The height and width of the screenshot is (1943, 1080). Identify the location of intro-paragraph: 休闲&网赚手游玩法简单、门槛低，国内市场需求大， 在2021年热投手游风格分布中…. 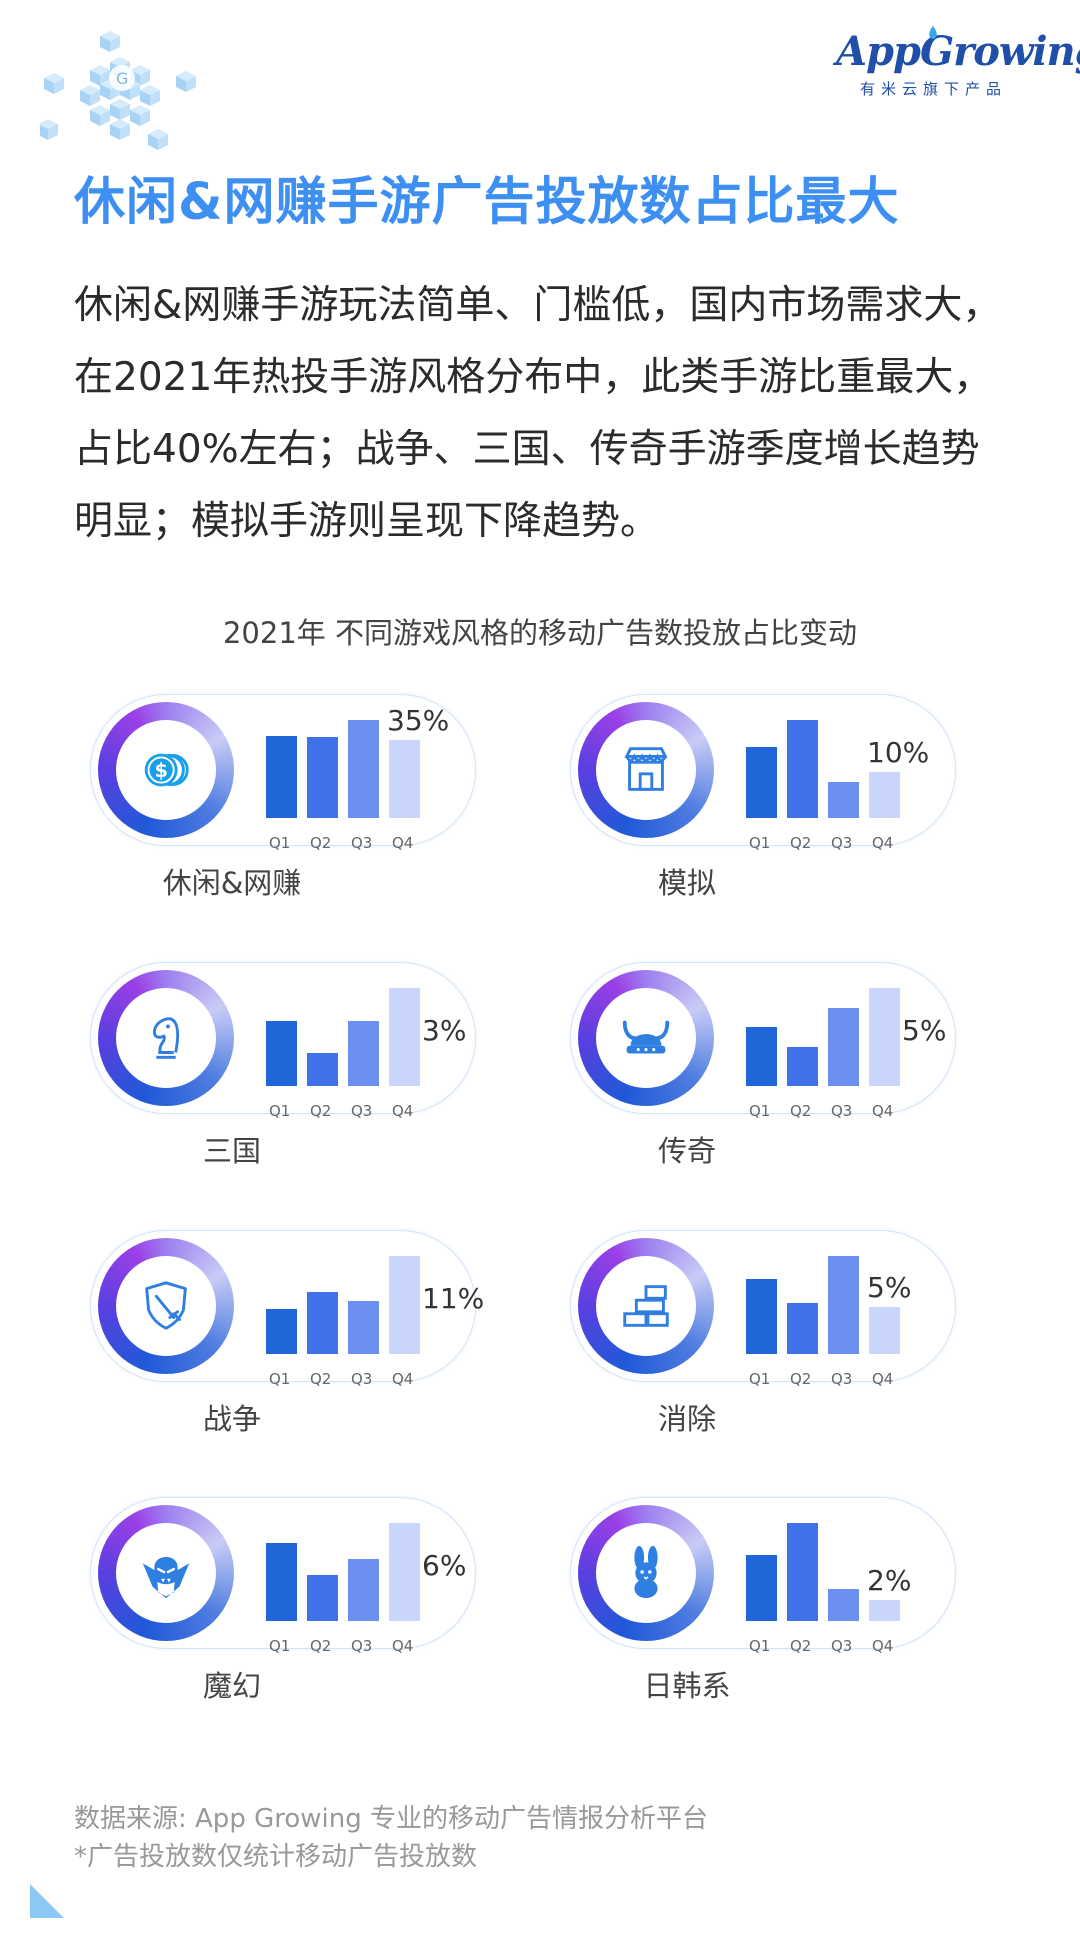
(557, 414).